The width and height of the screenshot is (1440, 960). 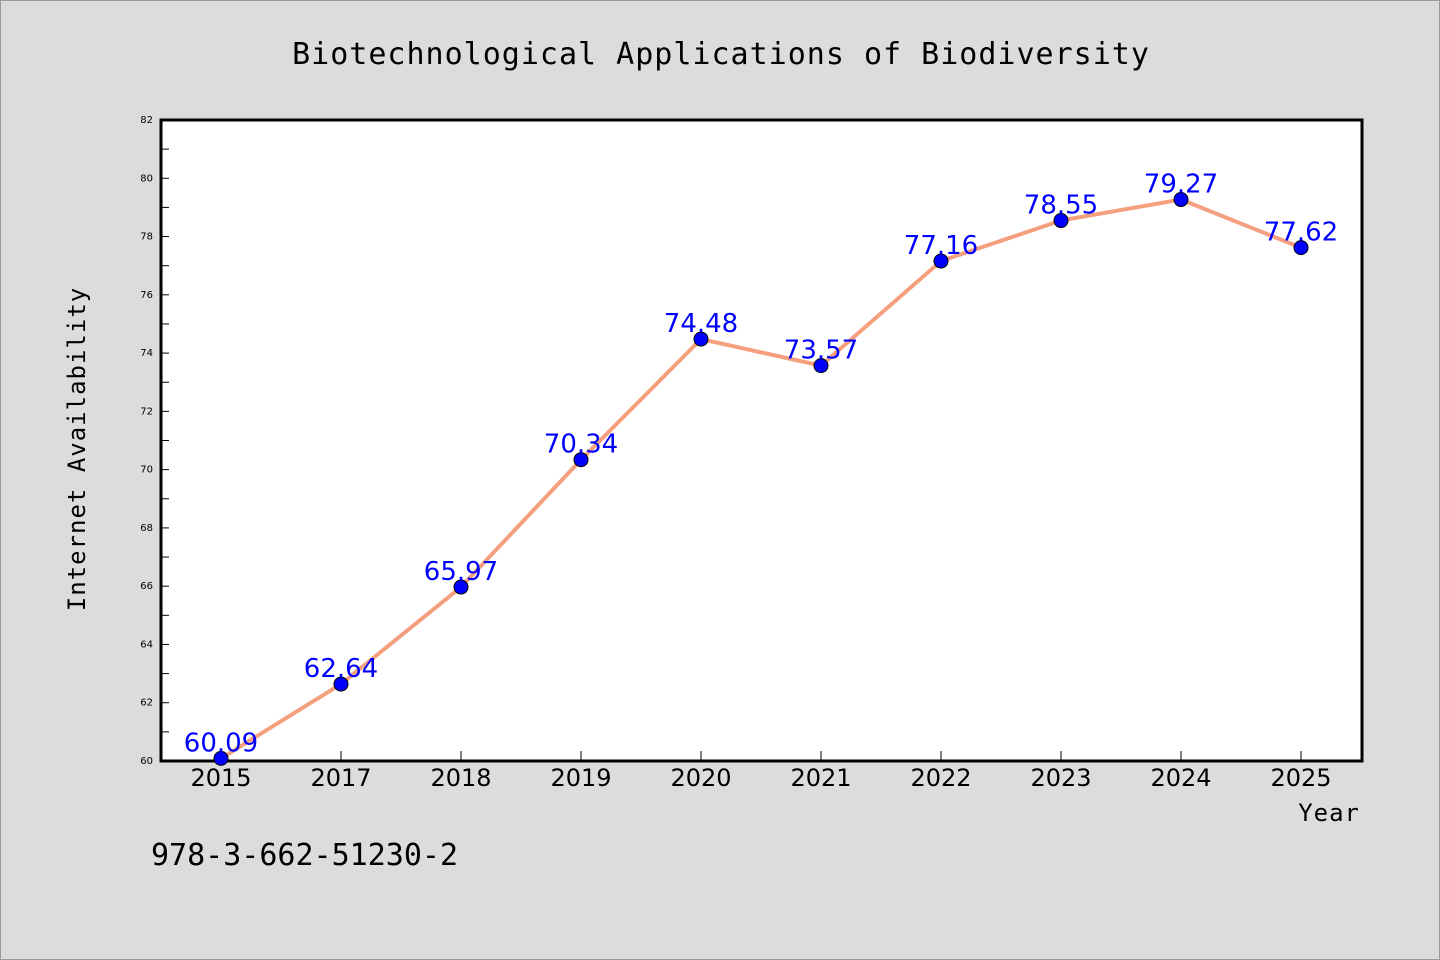 I want to click on data-label: 73.57, so click(x=821, y=351).